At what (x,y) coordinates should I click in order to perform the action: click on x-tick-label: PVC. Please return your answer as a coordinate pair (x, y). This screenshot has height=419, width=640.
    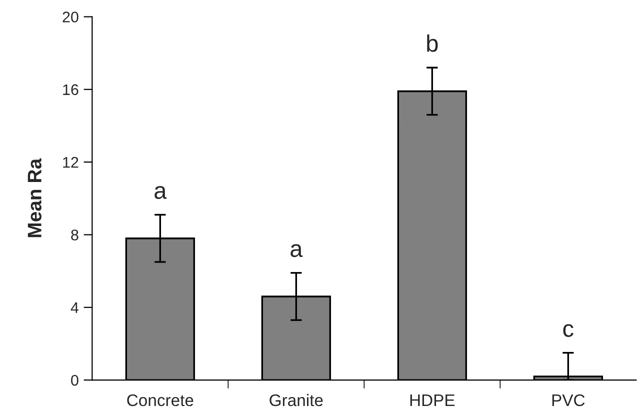
    Looking at the image, I should click on (568, 400).